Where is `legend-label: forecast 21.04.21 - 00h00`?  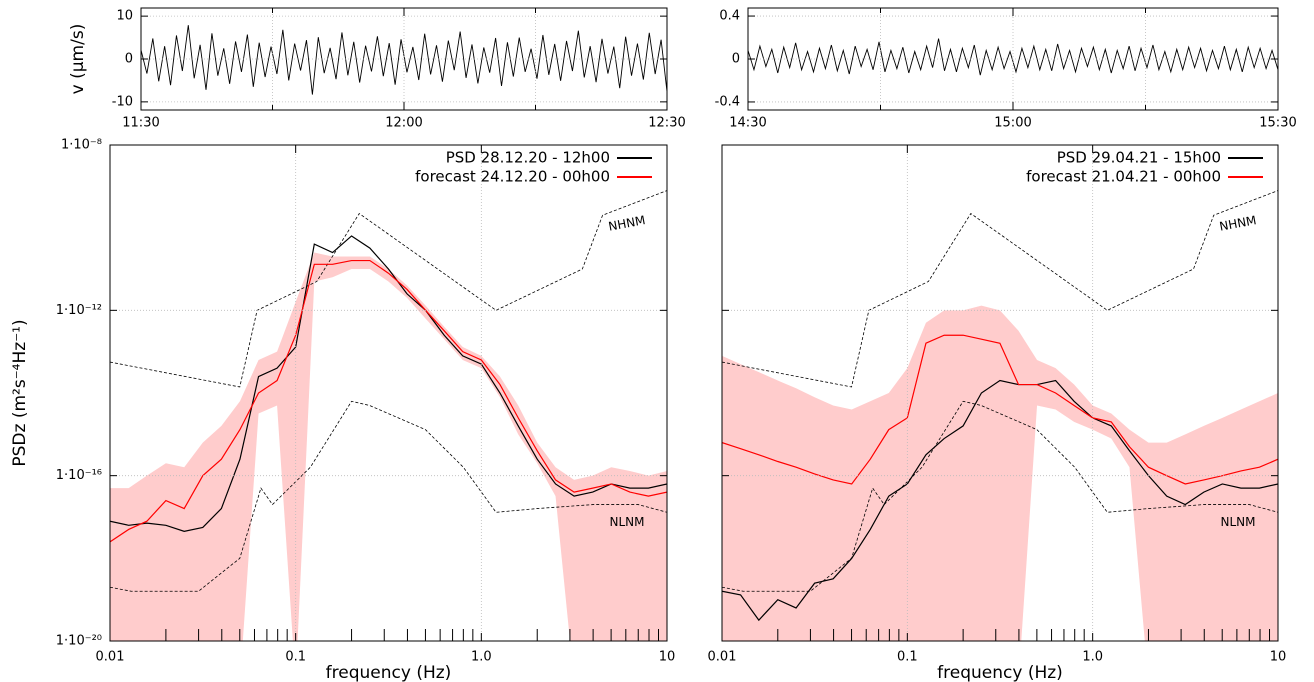
legend-label: forecast 21.04.21 - 00h00 is located at coordinates (1123, 177).